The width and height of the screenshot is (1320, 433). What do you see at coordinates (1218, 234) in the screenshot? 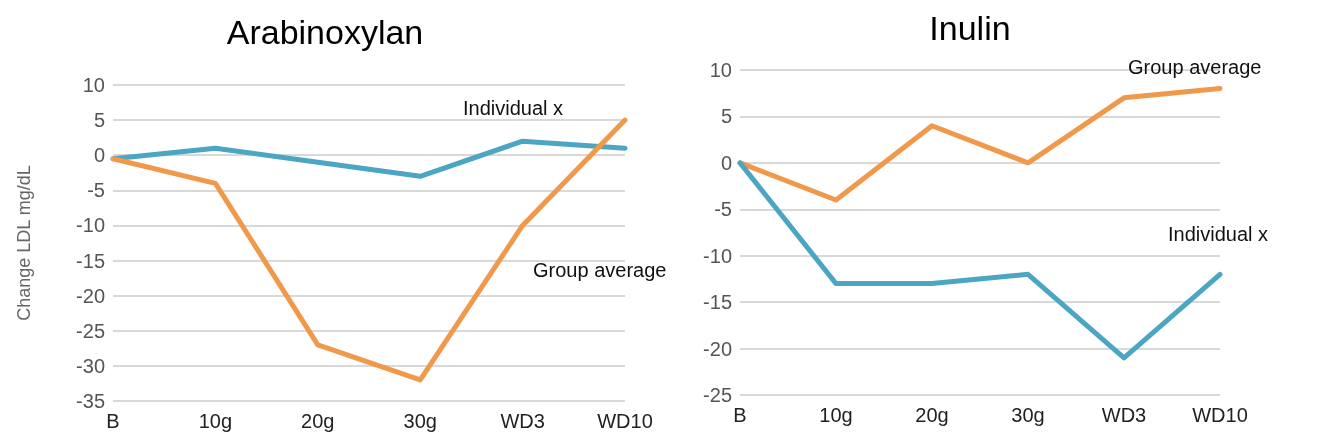
I see `text: Individual x` at bounding box center [1218, 234].